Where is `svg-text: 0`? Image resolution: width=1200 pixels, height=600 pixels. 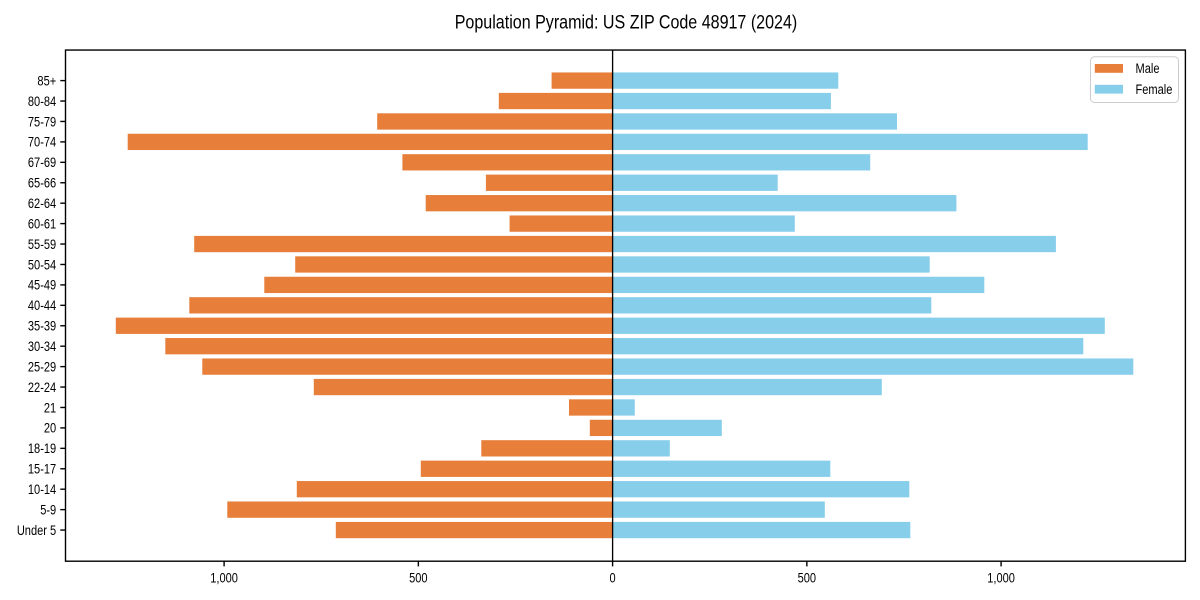 svg-text: 0 is located at coordinates (613, 577).